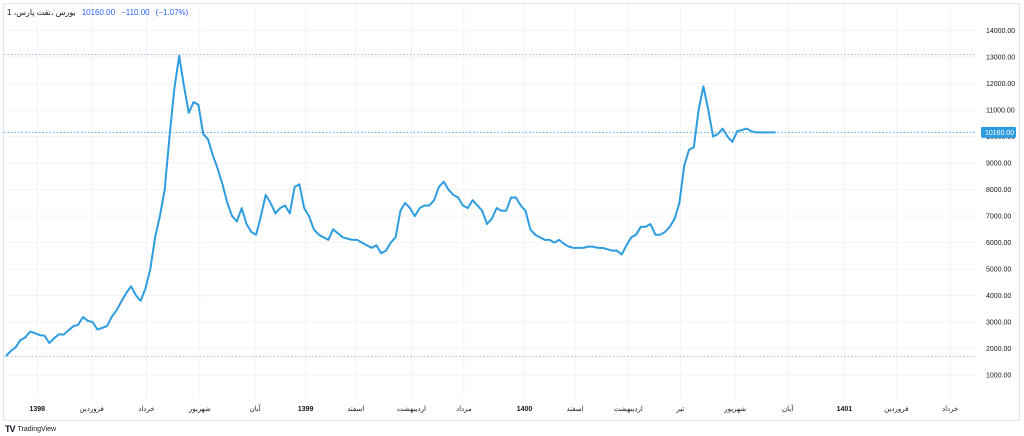 This screenshot has height=436, width=1024. I want to click on y-tick-label: 8000.00, so click(998, 190).